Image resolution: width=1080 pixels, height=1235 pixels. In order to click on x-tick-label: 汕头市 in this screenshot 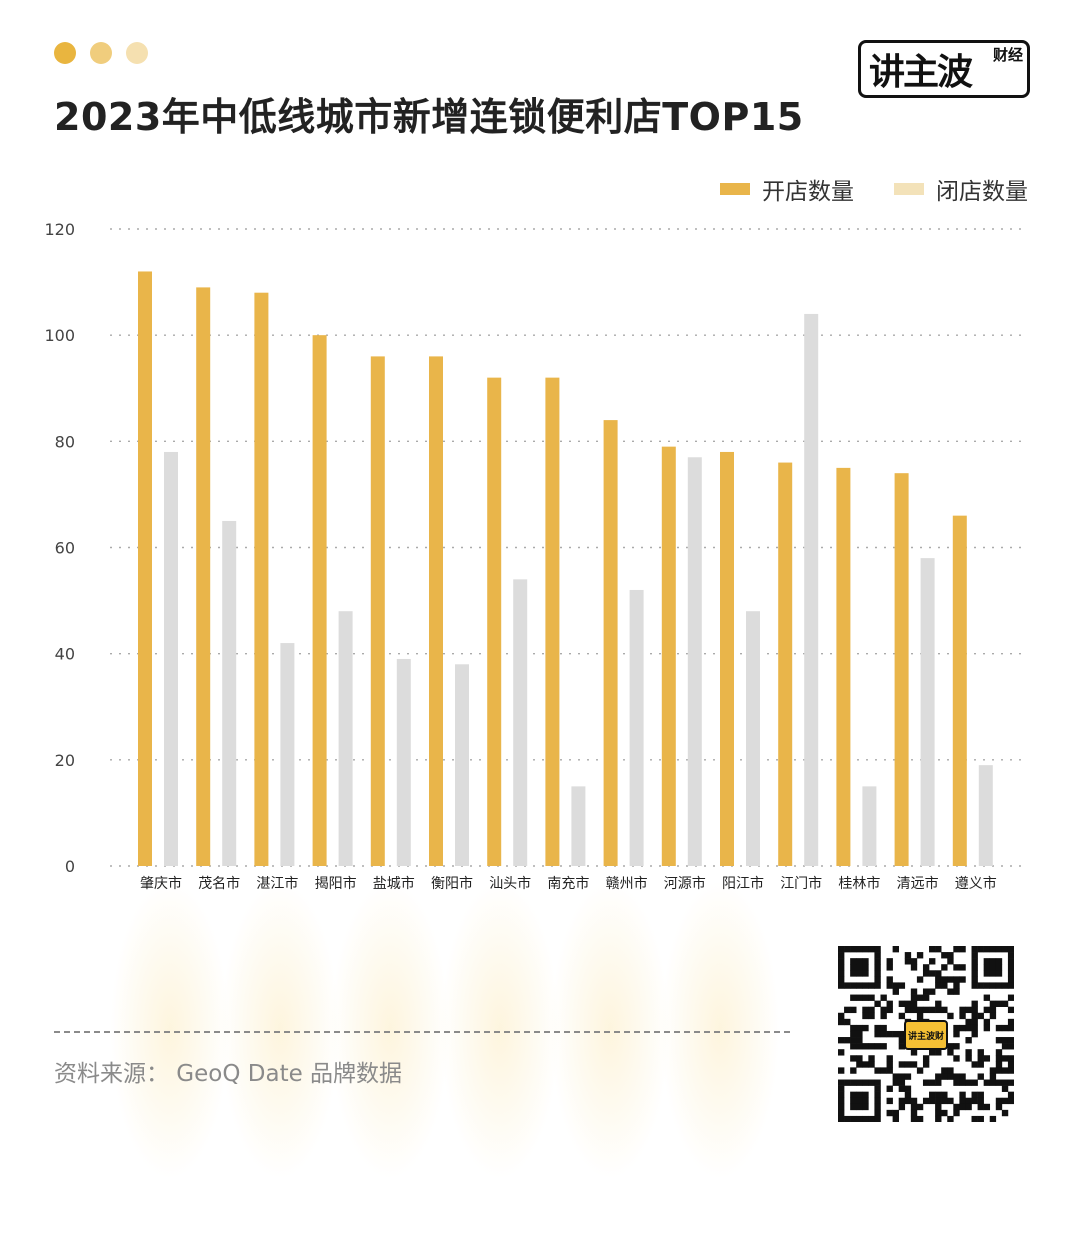, I will do `click(510, 883)`.